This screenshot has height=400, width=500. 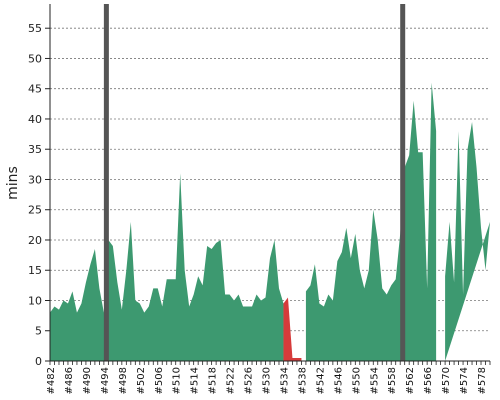 I want to click on y-tick-label-20: 20, so click(x=35, y=240).